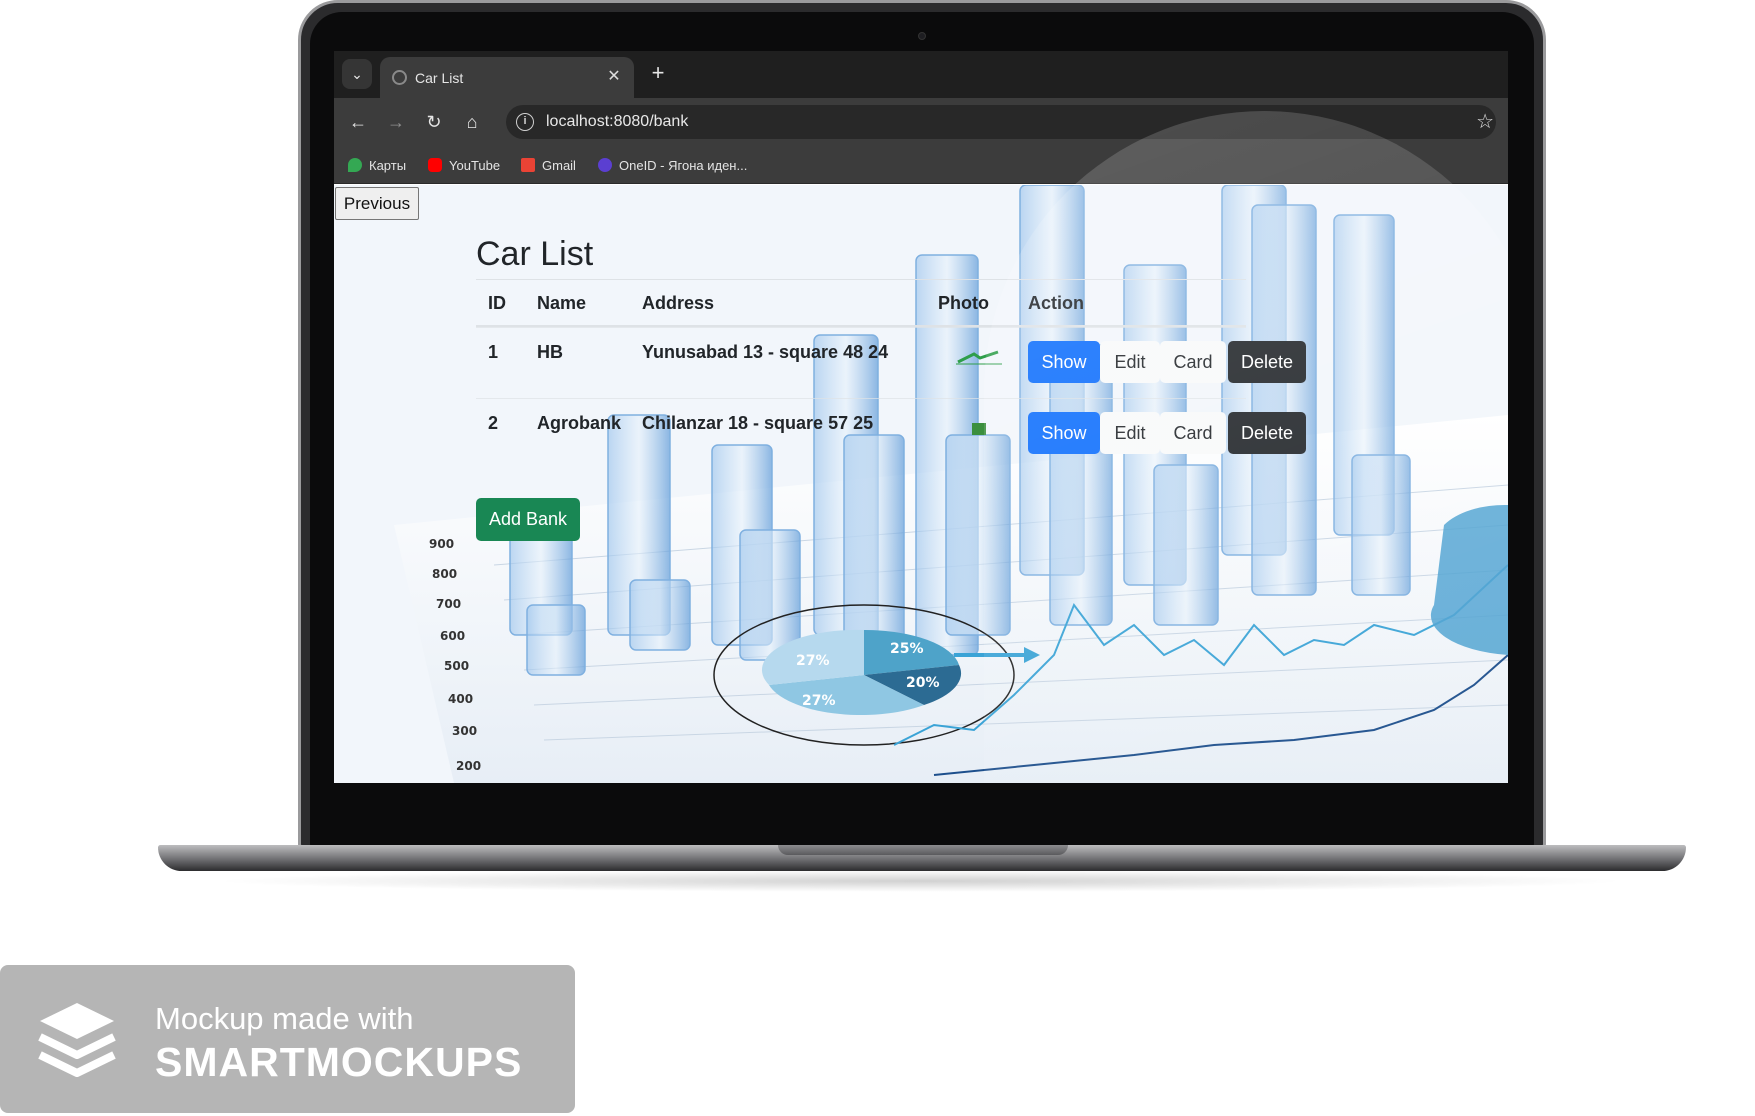  What do you see at coordinates (1485, 122) in the screenshot?
I see `bookmark-star-icon: ☆` at bounding box center [1485, 122].